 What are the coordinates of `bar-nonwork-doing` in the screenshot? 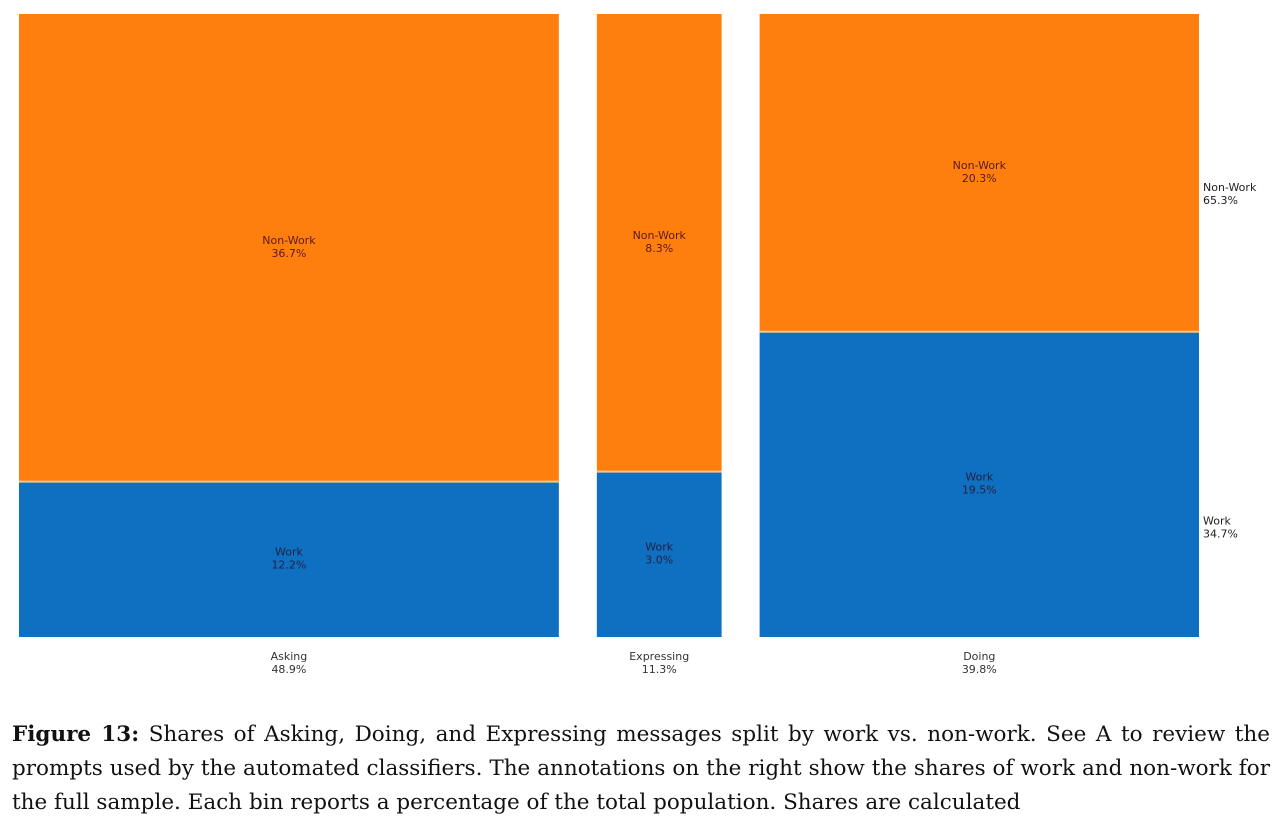 It's located at (979, 173).